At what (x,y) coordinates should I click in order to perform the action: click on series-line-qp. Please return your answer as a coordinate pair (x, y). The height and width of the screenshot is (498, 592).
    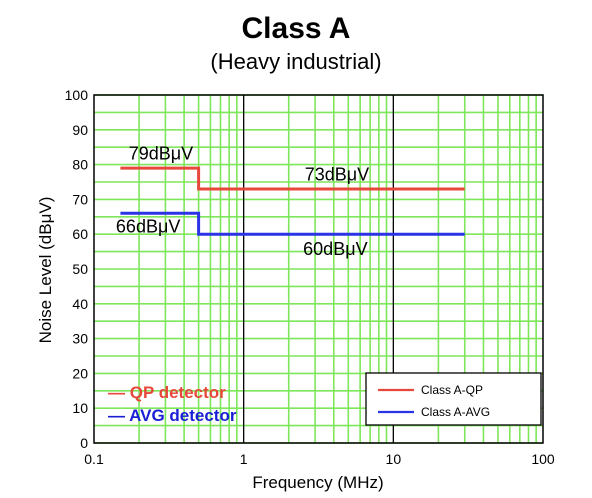
    Looking at the image, I should click on (292, 178).